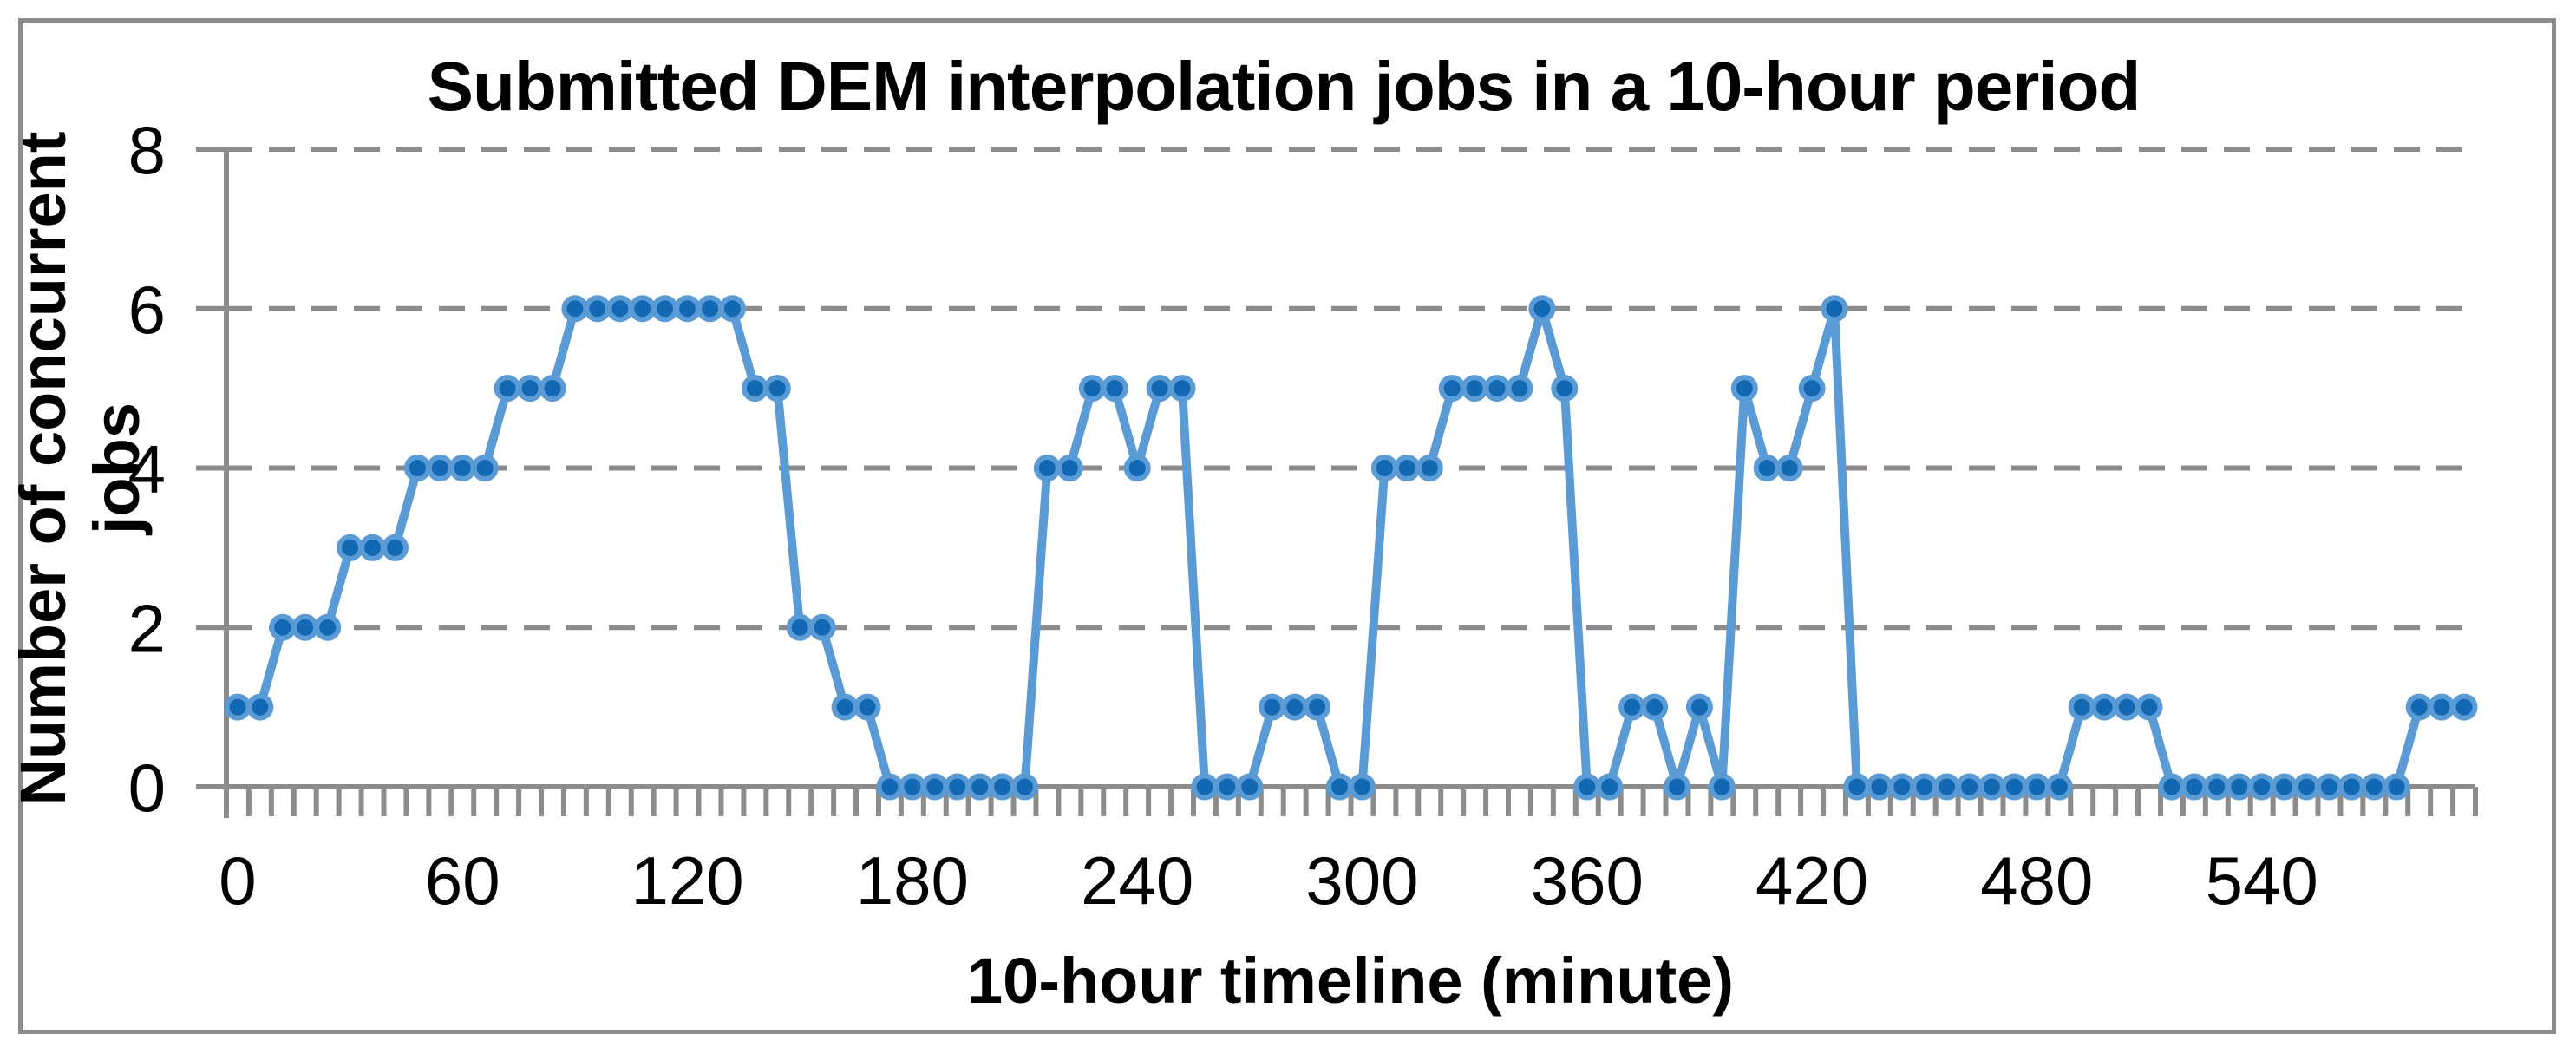 The height and width of the screenshot is (1054, 2576). Describe the element at coordinates (687, 881) in the screenshot. I see `x-tick-label: 120` at that location.